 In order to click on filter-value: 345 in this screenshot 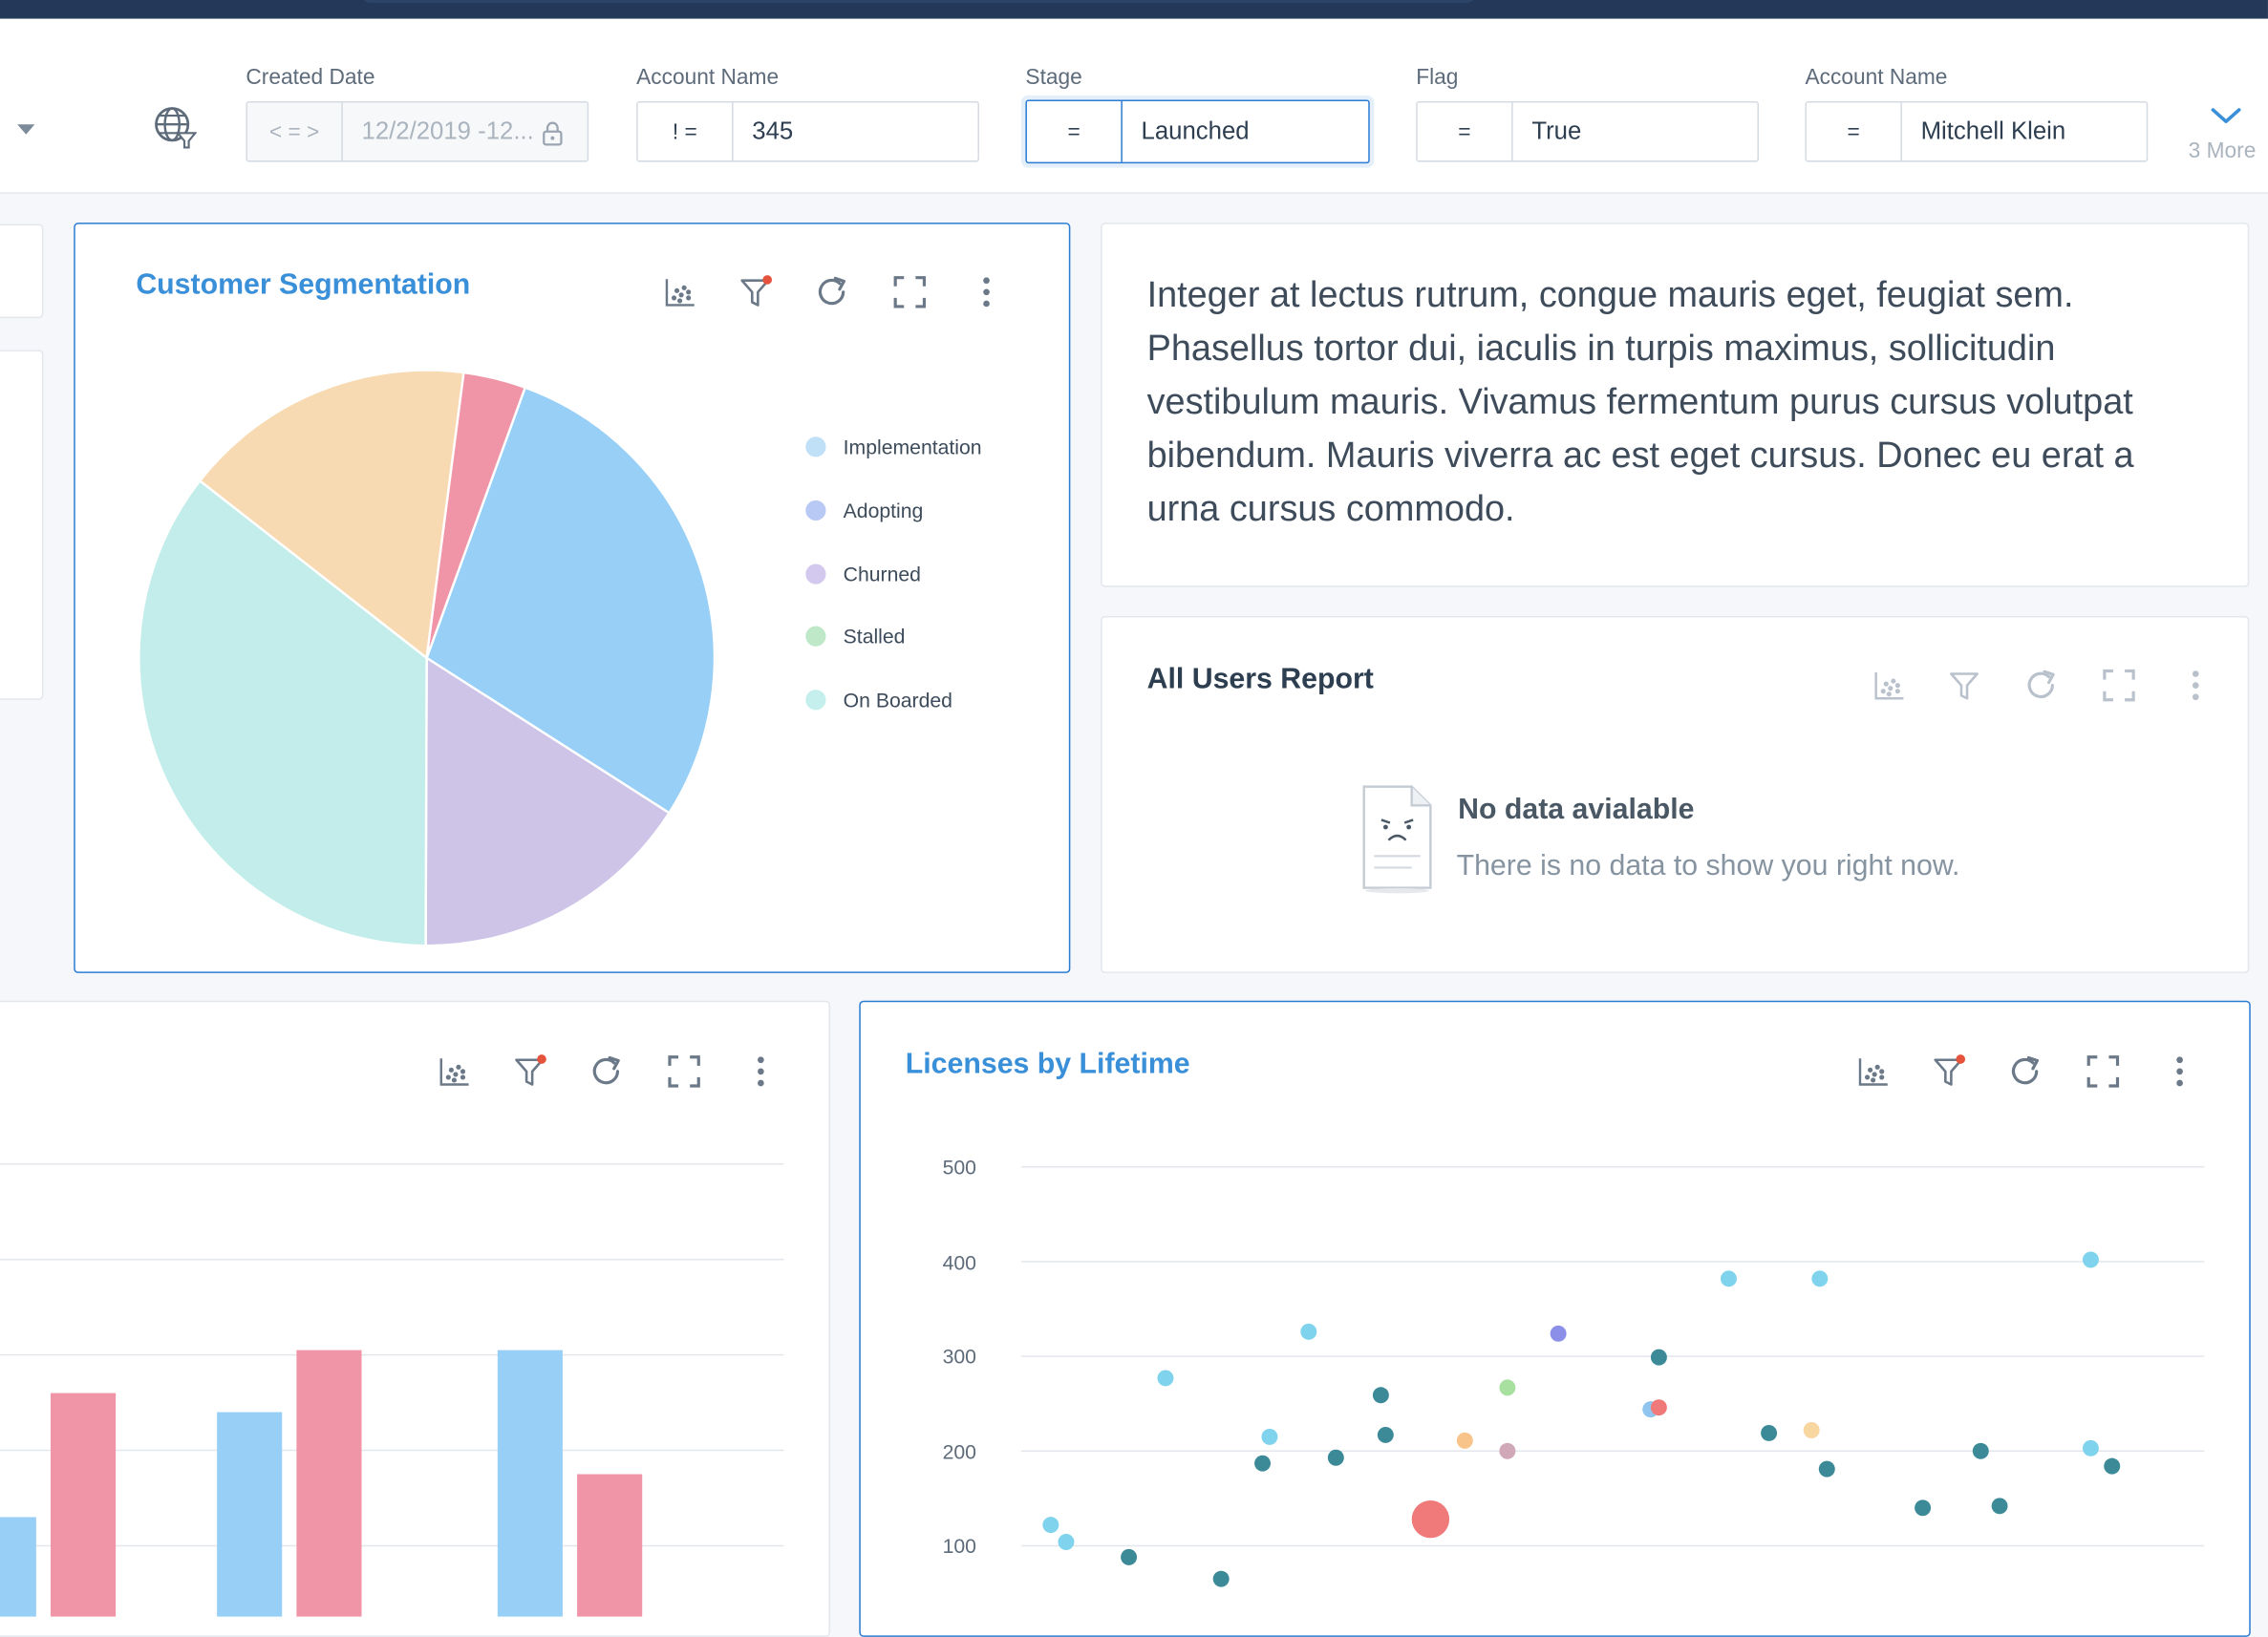, I will do `click(773, 131)`.